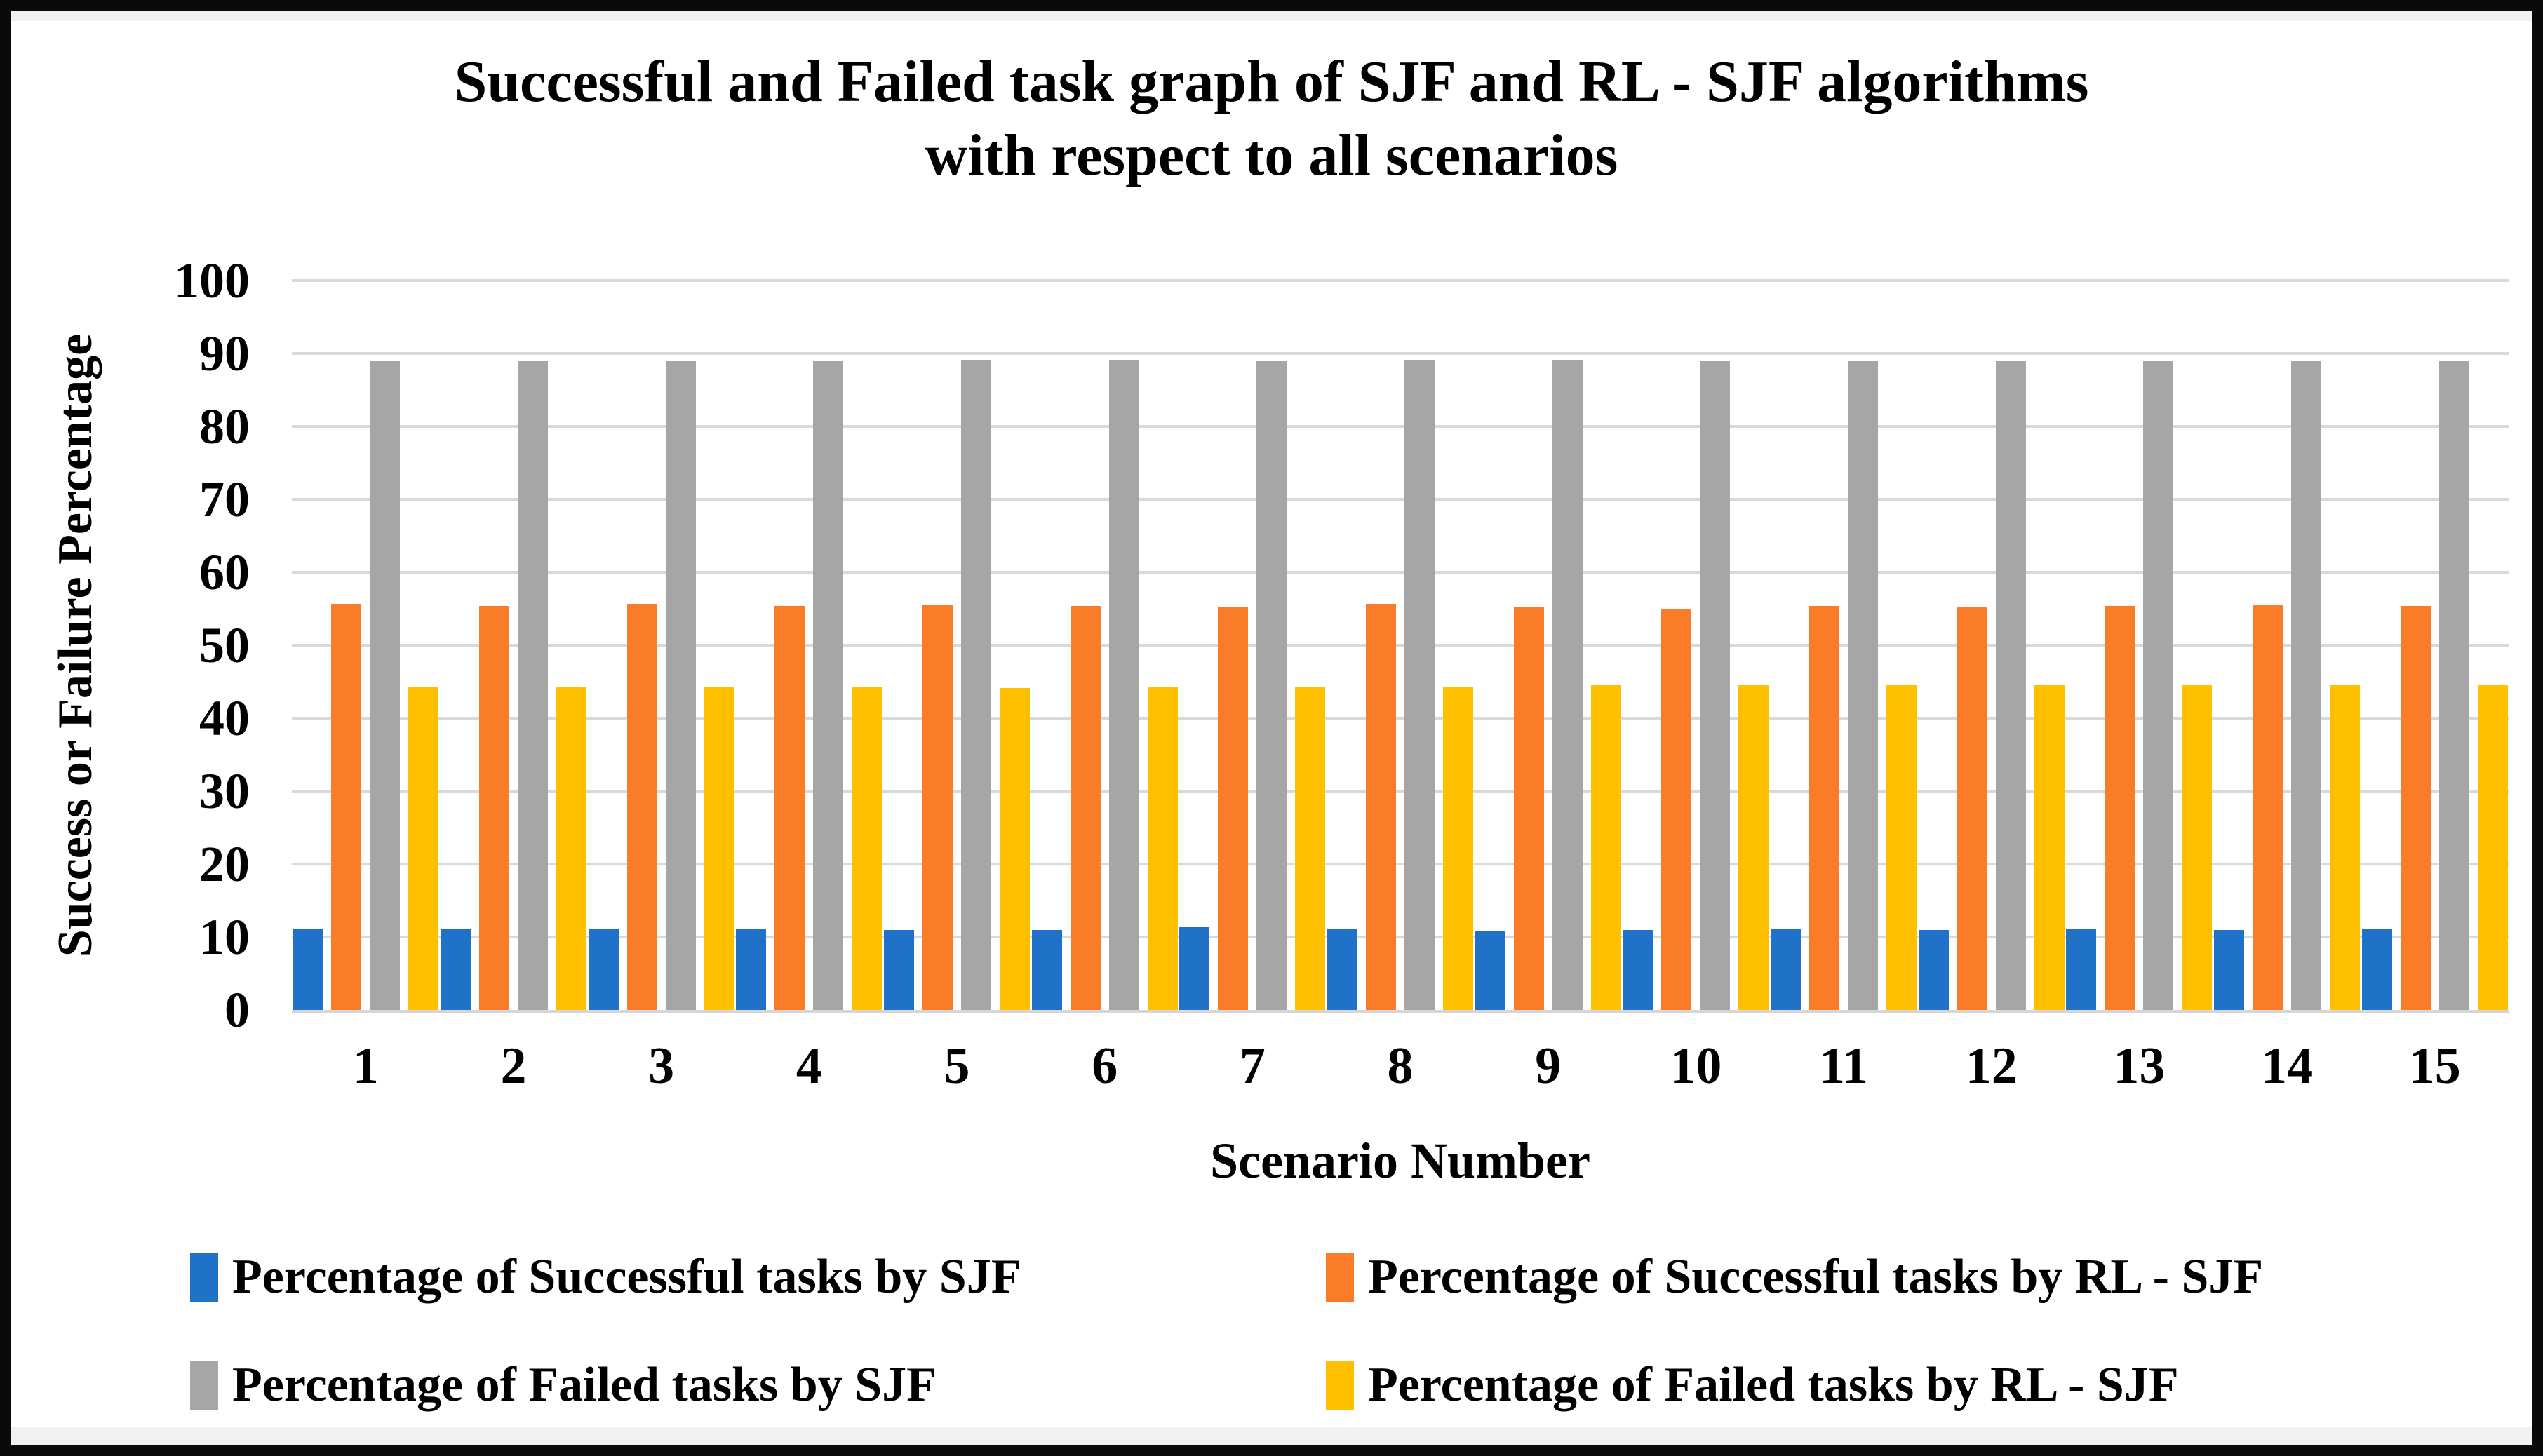 Image resolution: width=2543 pixels, height=1456 pixels. I want to click on y-tick-label-20: 20, so click(225, 864).